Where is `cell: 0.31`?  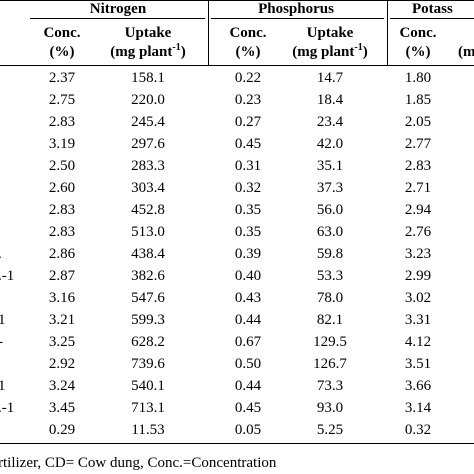 cell: 0.31 is located at coordinates (248, 166).